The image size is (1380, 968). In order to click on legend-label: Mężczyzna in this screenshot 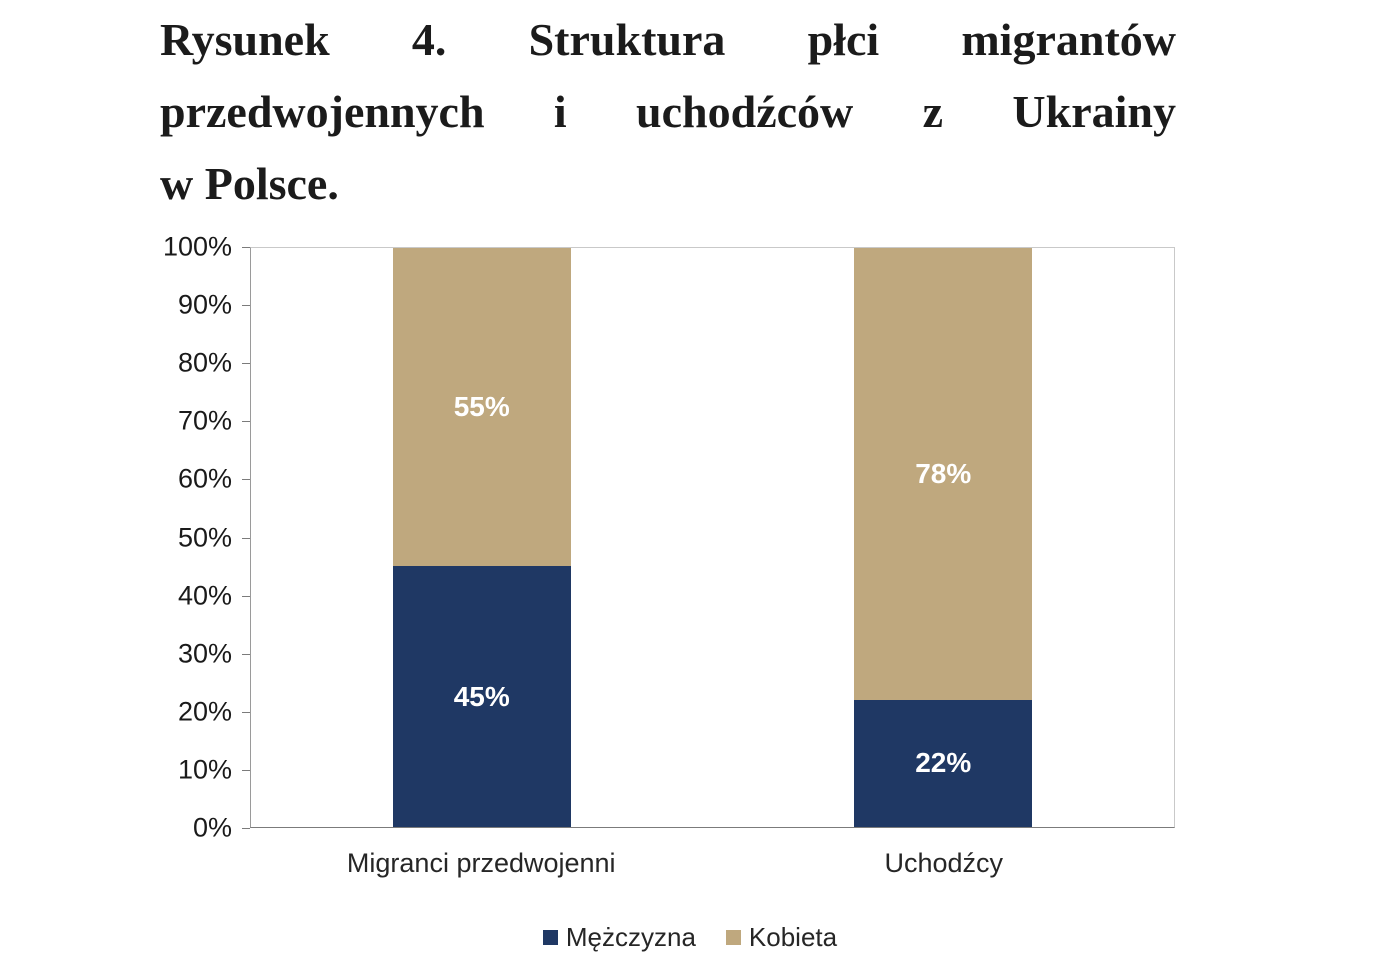, I will do `click(630, 937)`.